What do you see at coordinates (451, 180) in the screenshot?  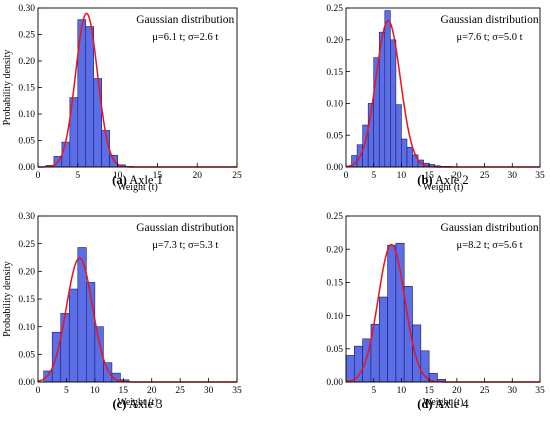 I see `panel-caption-text: Axle 2` at bounding box center [451, 180].